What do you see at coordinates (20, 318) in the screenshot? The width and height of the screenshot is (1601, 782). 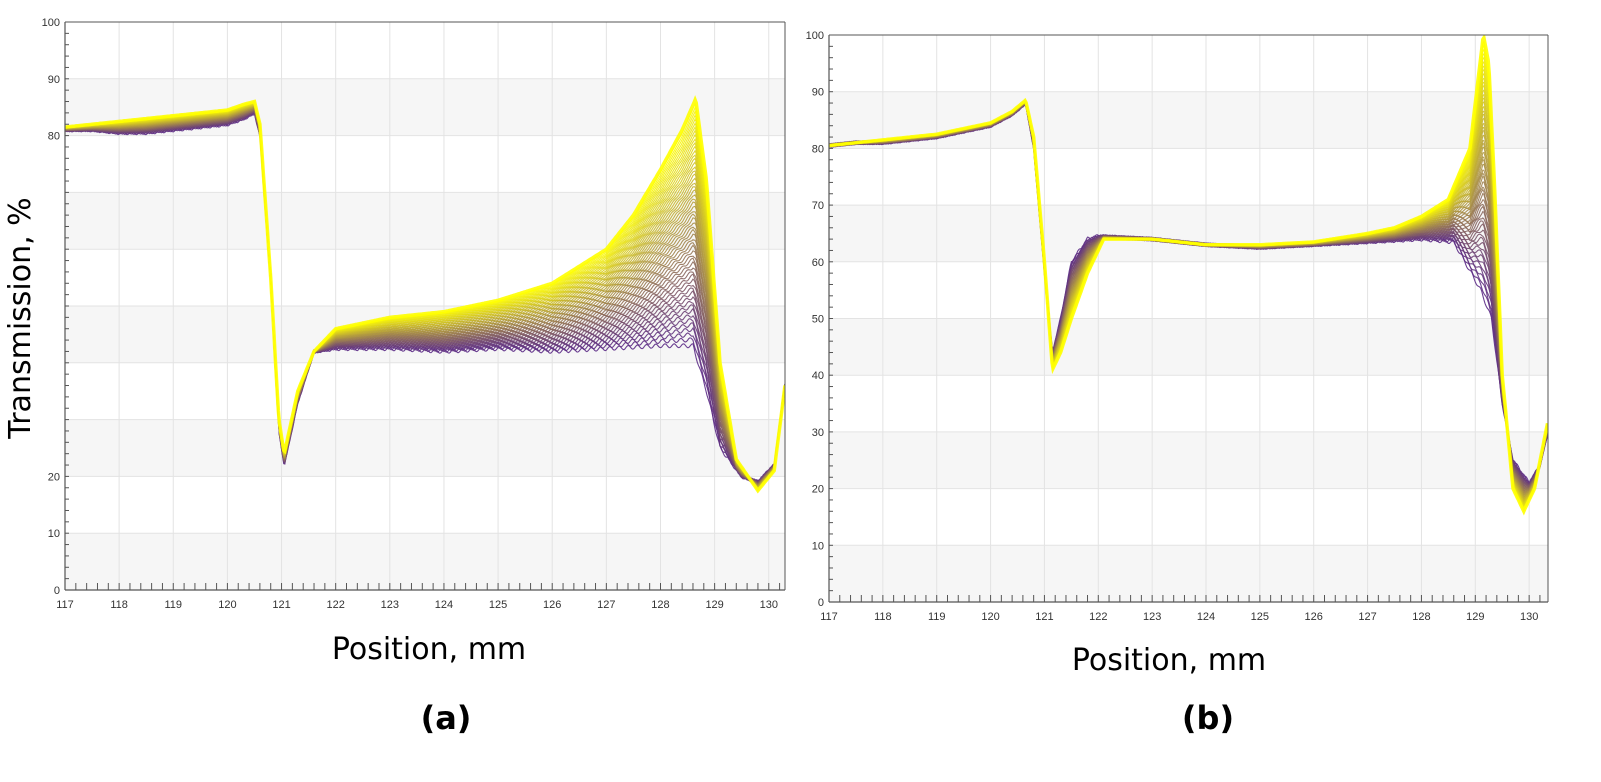 I see `panel-a-y-axis-title: Transmission, %` at bounding box center [20, 318].